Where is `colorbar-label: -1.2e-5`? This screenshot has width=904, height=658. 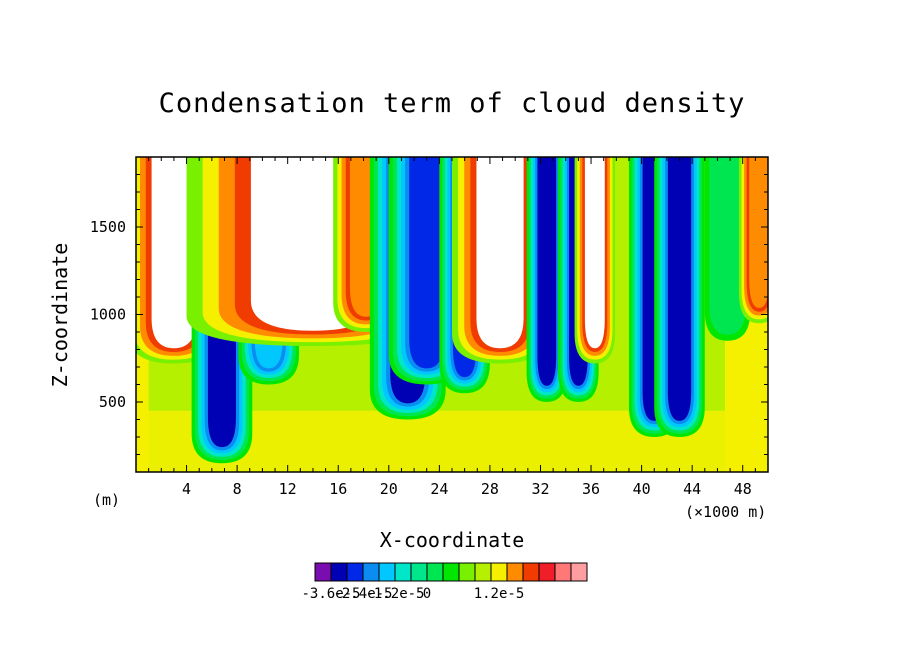 colorbar-label: -1.2e-5 is located at coordinates (394, 594).